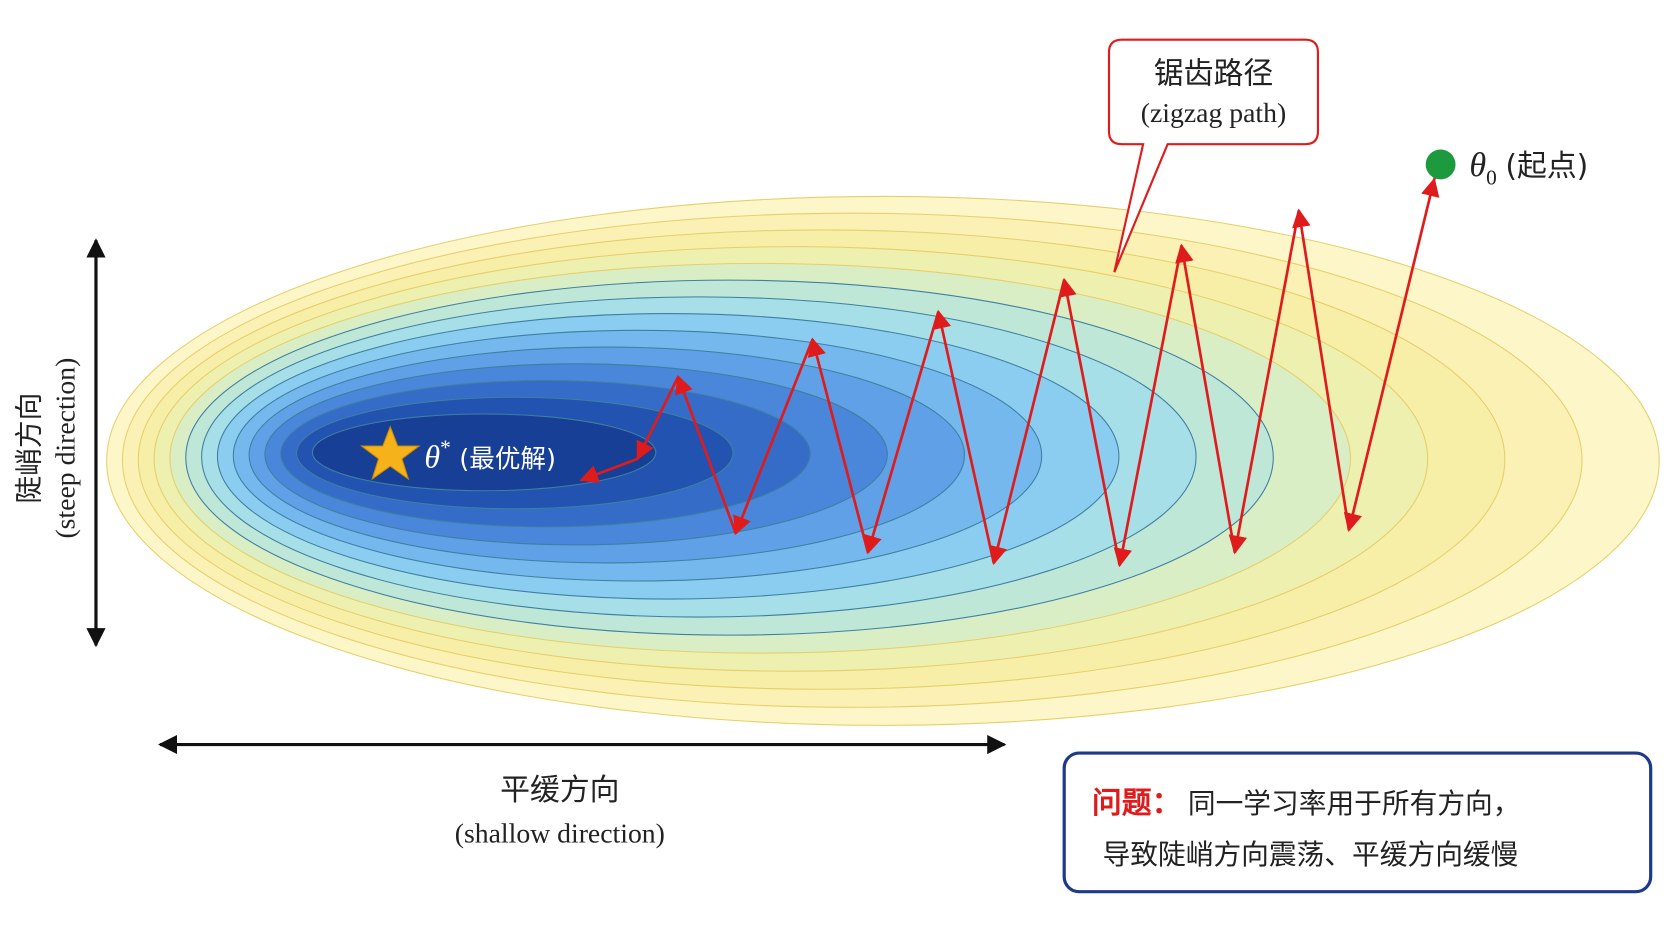 The height and width of the screenshot is (941, 1672). I want to click on start-symbol: θ, so click(1477, 165).